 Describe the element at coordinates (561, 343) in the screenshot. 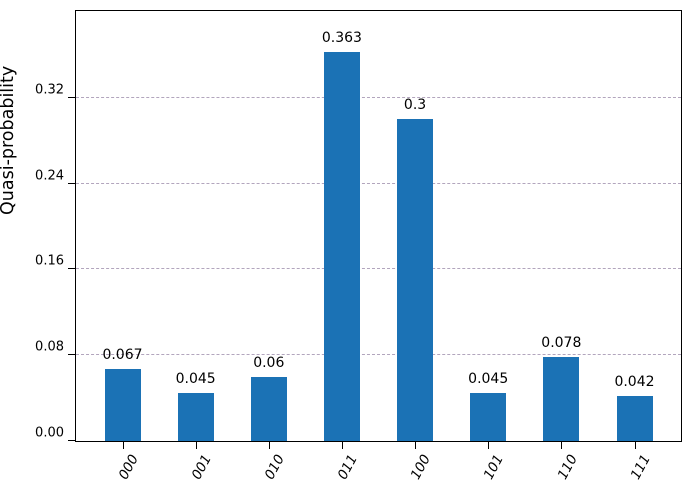

I see `bar-value-label: 0.078` at that location.